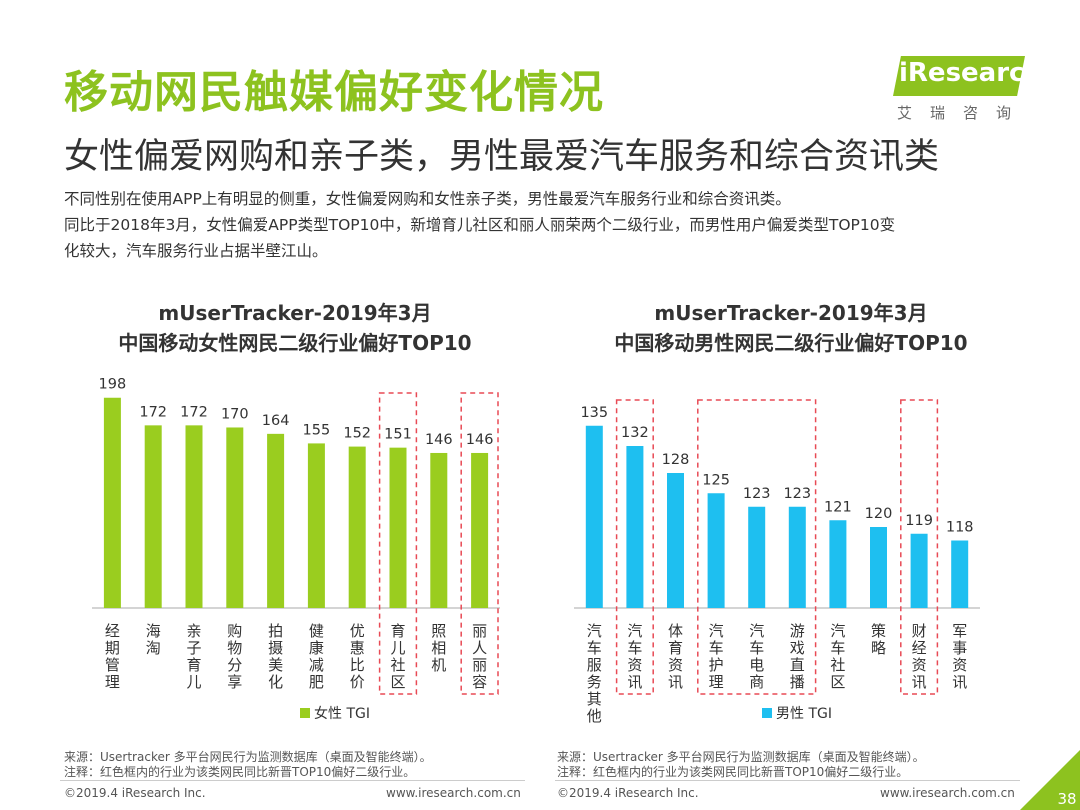 This screenshot has width=1080, height=810. What do you see at coordinates (838, 507) in the screenshot?
I see `male-data-label: 121` at bounding box center [838, 507].